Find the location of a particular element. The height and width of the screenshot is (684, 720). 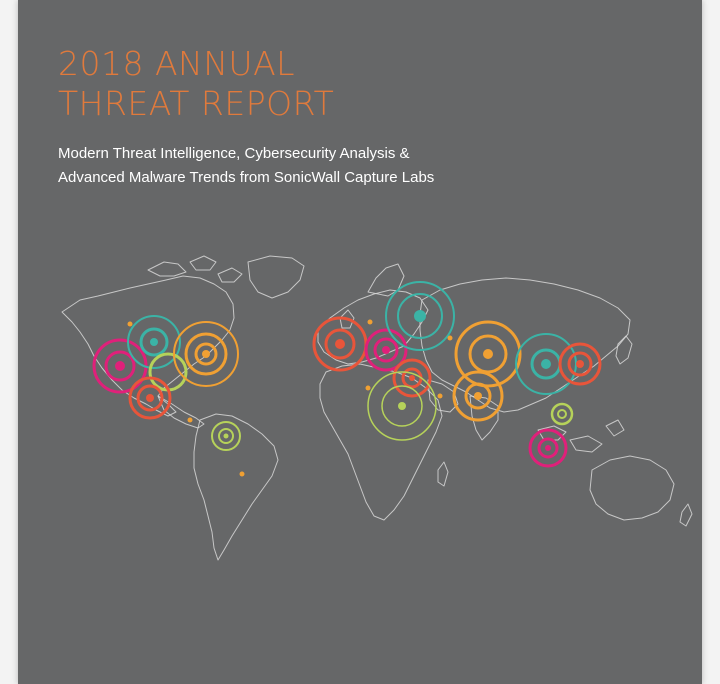

map-arabia is located at coordinates (443, 396).